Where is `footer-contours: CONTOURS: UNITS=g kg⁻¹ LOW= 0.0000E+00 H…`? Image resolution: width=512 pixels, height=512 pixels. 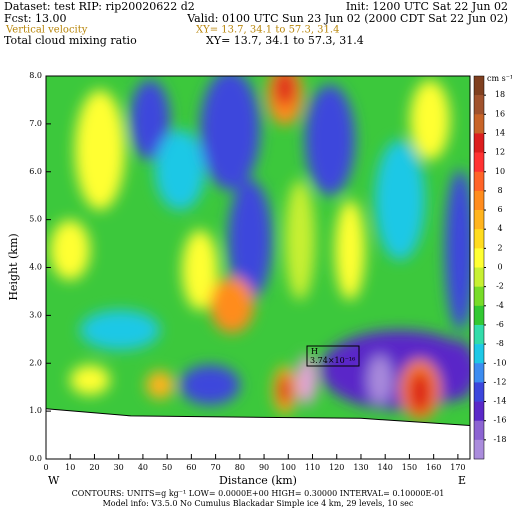
footer-contours: CONTOURS: UNITS=g kg⁻¹ LOW= 0.0000E+00 H… is located at coordinates (258, 493).